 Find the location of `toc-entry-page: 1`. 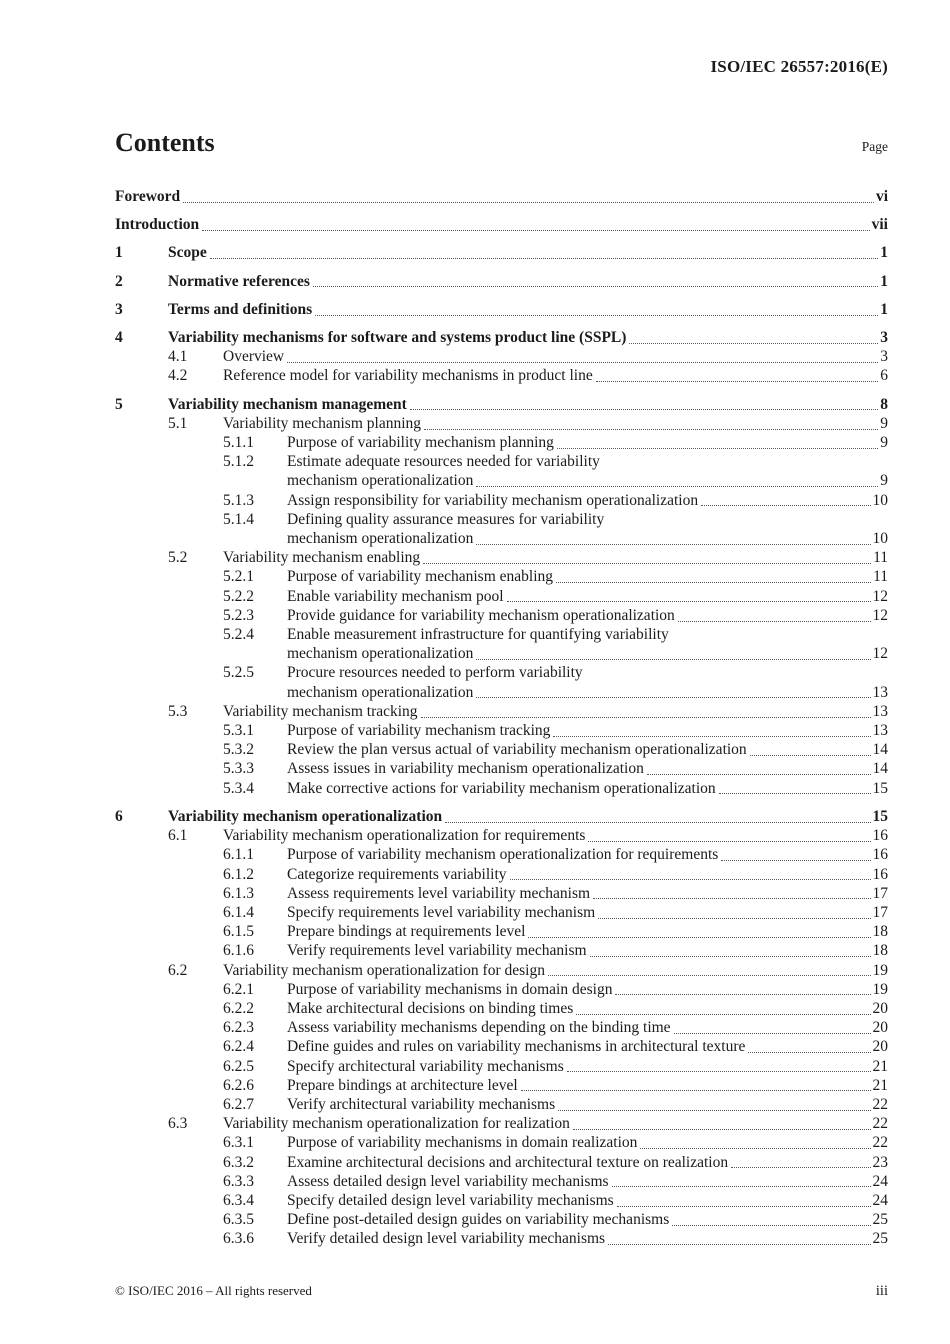

toc-entry-page: 1 is located at coordinates (884, 253).